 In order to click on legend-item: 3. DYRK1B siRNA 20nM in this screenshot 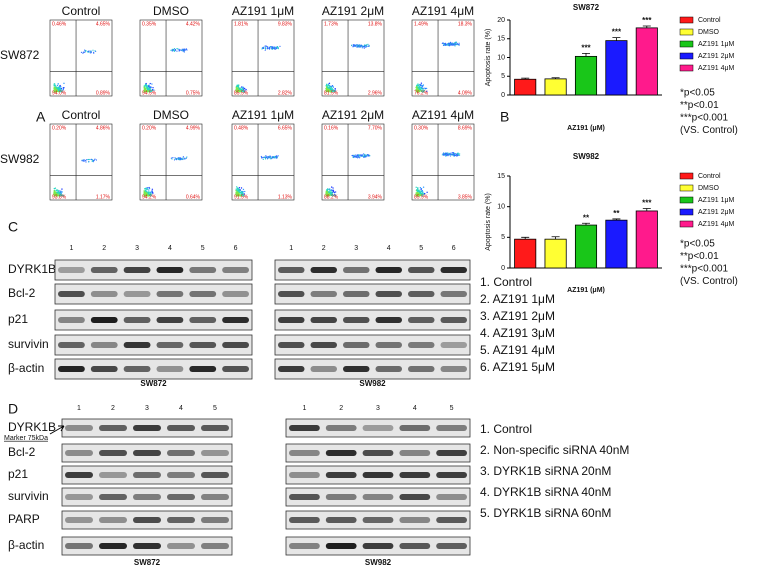, I will do `click(545, 471)`.